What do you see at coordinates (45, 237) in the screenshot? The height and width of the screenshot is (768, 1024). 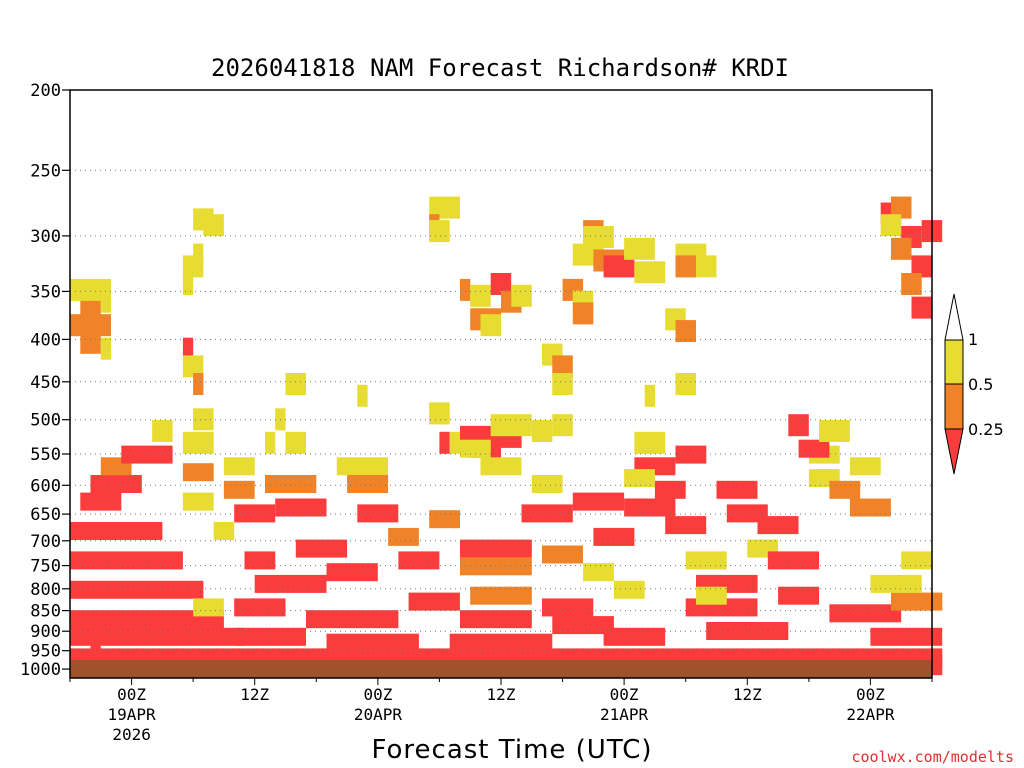 I see `y-tick-label: 300` at bounding box center [45, 237].